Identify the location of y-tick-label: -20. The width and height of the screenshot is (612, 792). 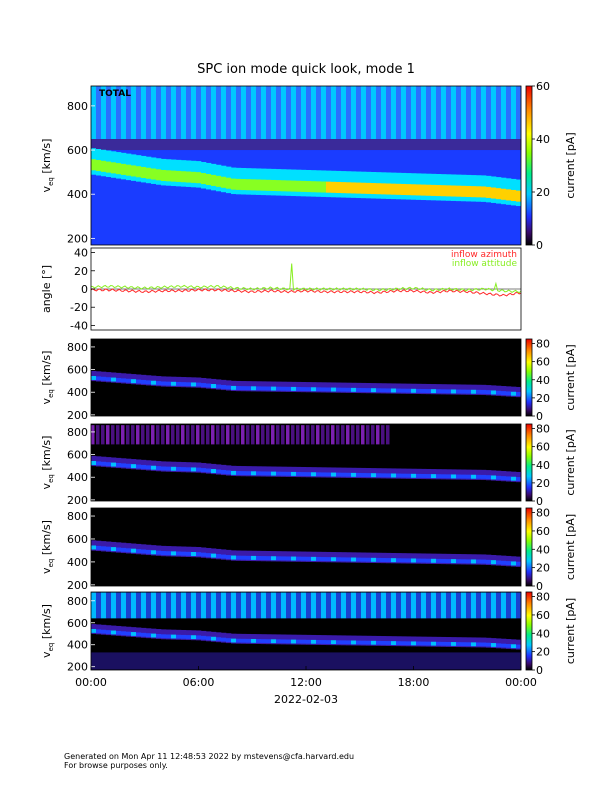
(79, 307).